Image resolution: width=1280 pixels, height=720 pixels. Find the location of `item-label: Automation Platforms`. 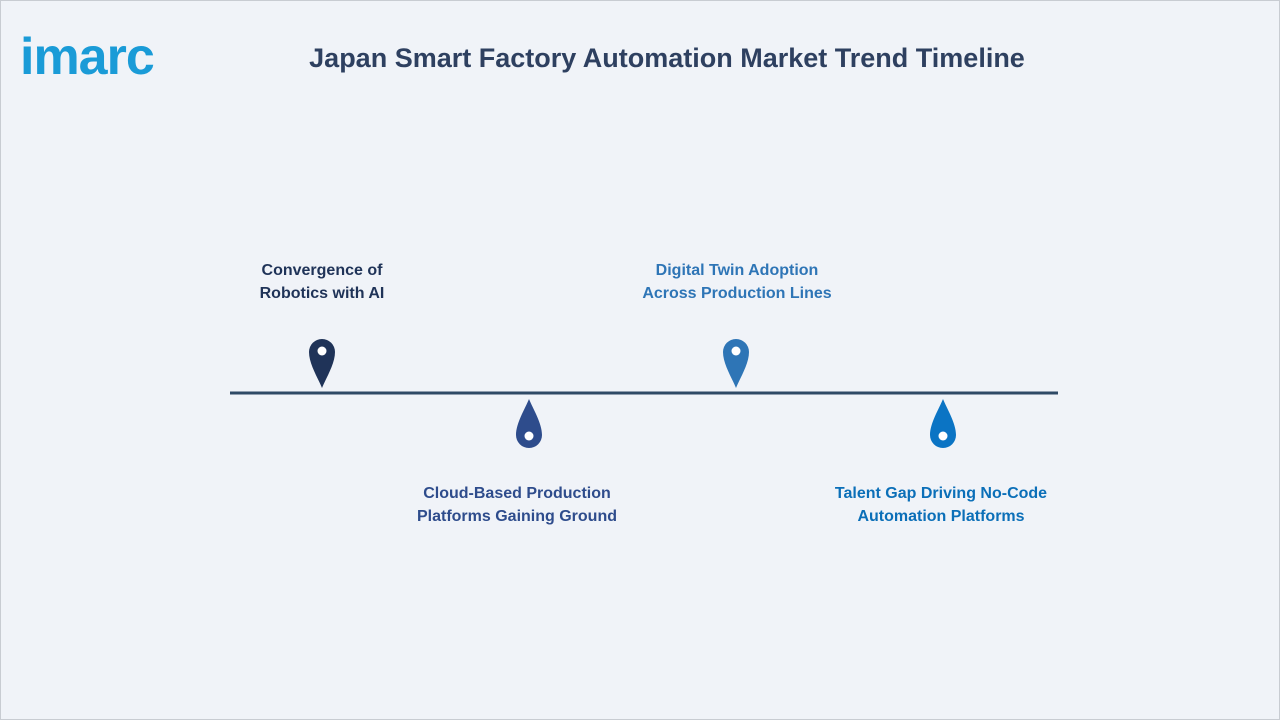

item-label: Automation Platforms is located at coordinates (940, 516).